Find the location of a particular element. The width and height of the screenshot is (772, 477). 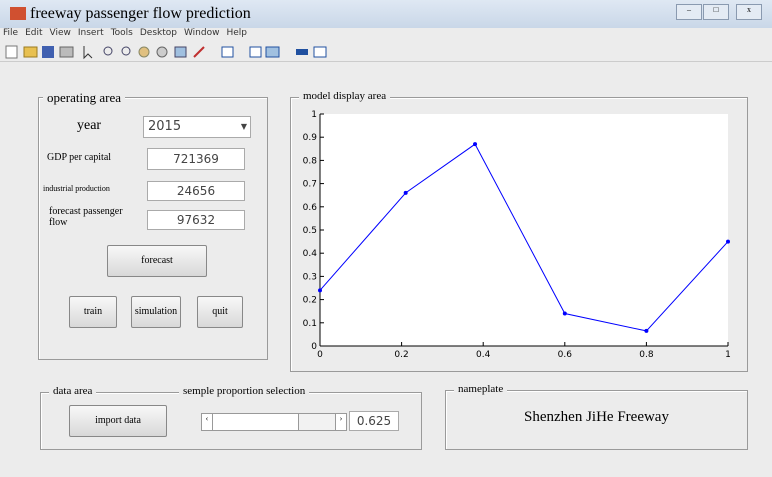

slider: ‹ › is located at coordinates (274, 422).